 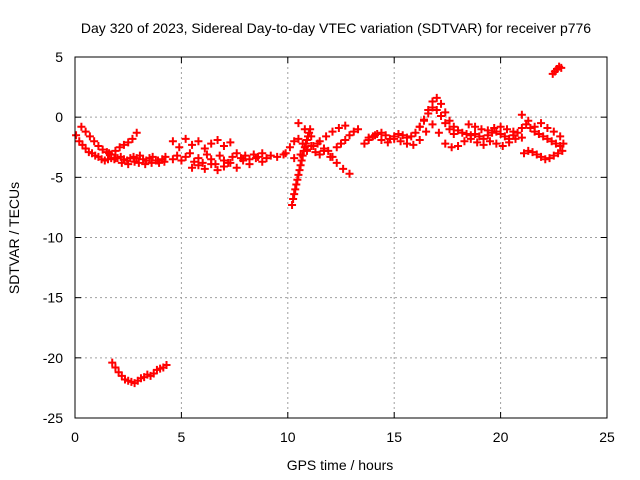 What do you see at coordinates (57, 177) in the screenshot?
I see `y-tick-label: -5` at bounding box center [57, 177].